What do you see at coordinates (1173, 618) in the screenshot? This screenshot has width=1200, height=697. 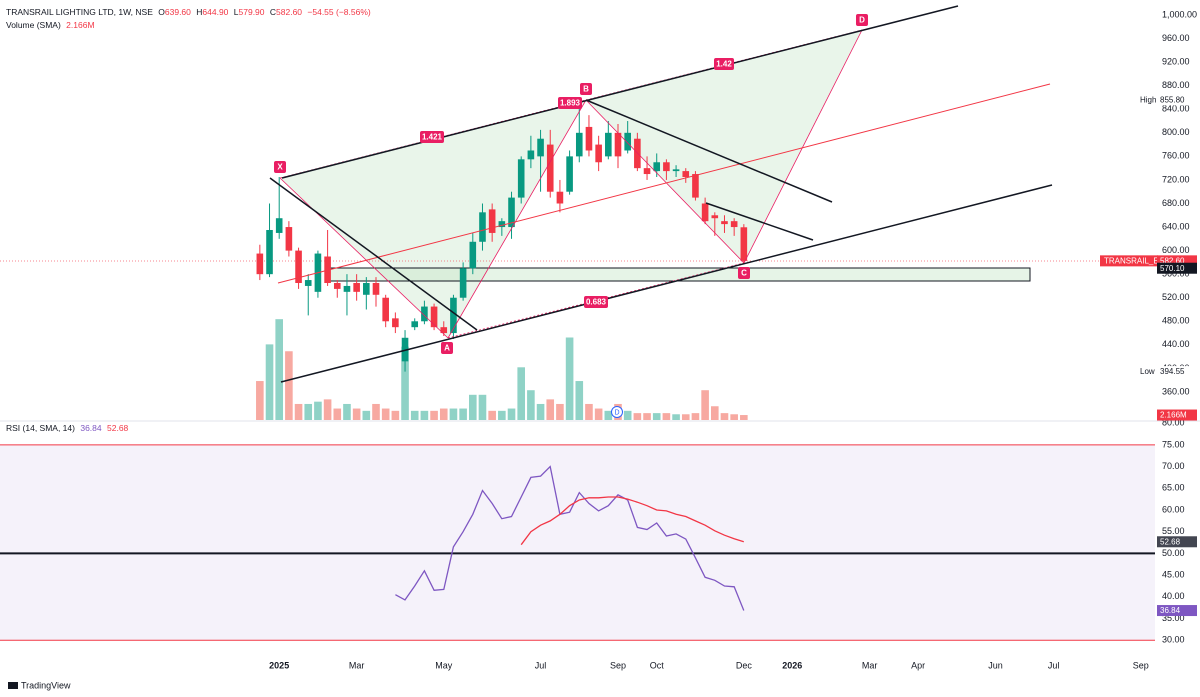 I see `rsi-tick-label: 35.00` at bounding box center [1173, 618].